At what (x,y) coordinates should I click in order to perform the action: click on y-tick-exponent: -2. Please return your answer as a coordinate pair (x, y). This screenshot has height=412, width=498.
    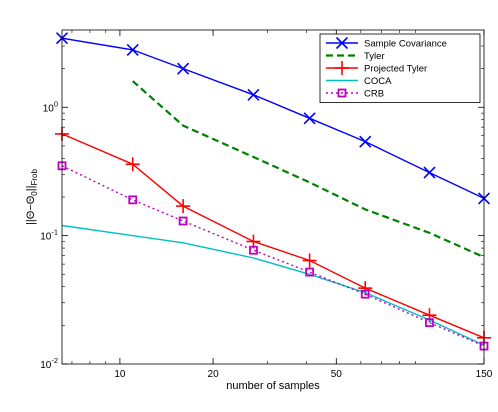
    Looking at the image, I should click on (54, 360).